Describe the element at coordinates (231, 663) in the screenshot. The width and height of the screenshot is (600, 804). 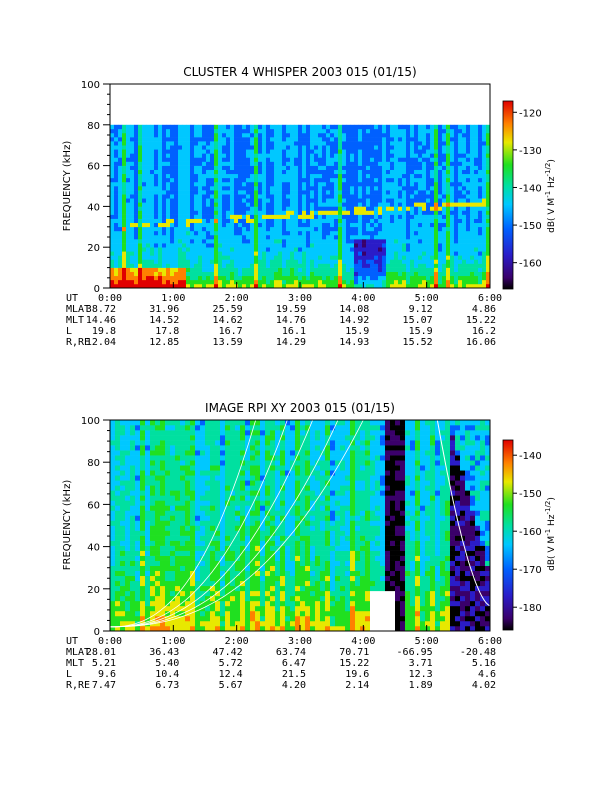
I see `ephemeris-value: 5.72` at that location.